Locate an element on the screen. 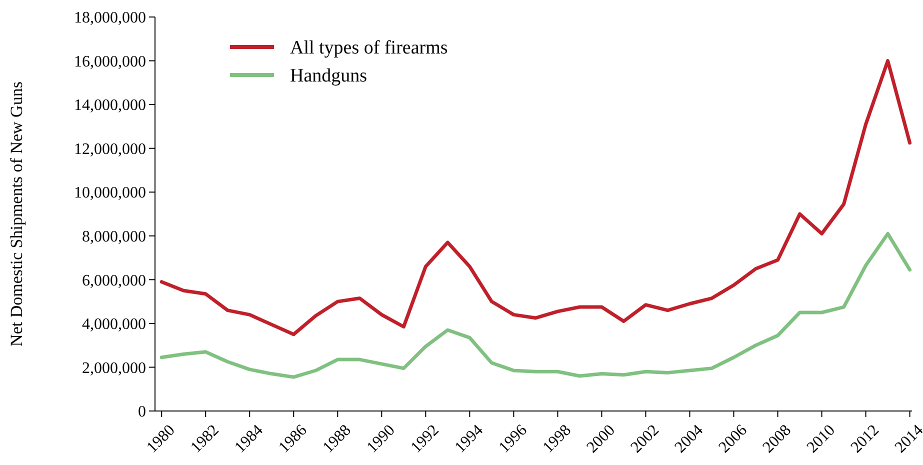  y-tick-label: 14,000,000 is located at coordinates (110, 105).